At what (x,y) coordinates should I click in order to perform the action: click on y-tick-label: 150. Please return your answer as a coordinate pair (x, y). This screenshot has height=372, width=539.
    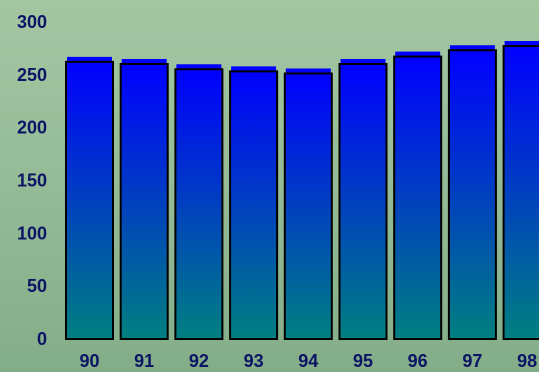
    Looking at the image, I should click on (32, 181).